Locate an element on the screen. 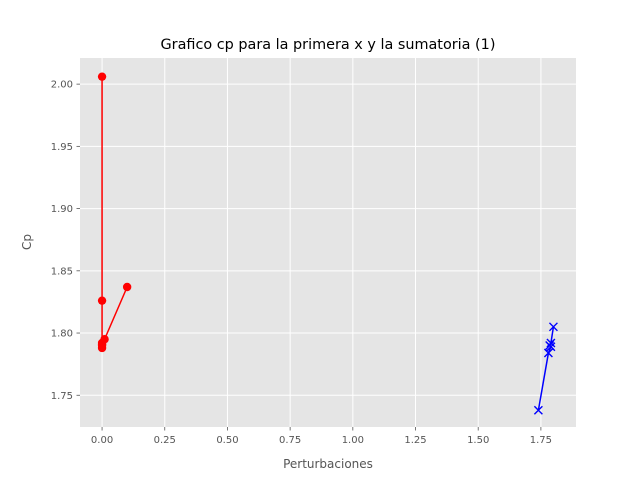  y-axis-ticks: 1.75 1.80 1.85 1.90 1.95 2.00 is located at coordinates (65, 241).